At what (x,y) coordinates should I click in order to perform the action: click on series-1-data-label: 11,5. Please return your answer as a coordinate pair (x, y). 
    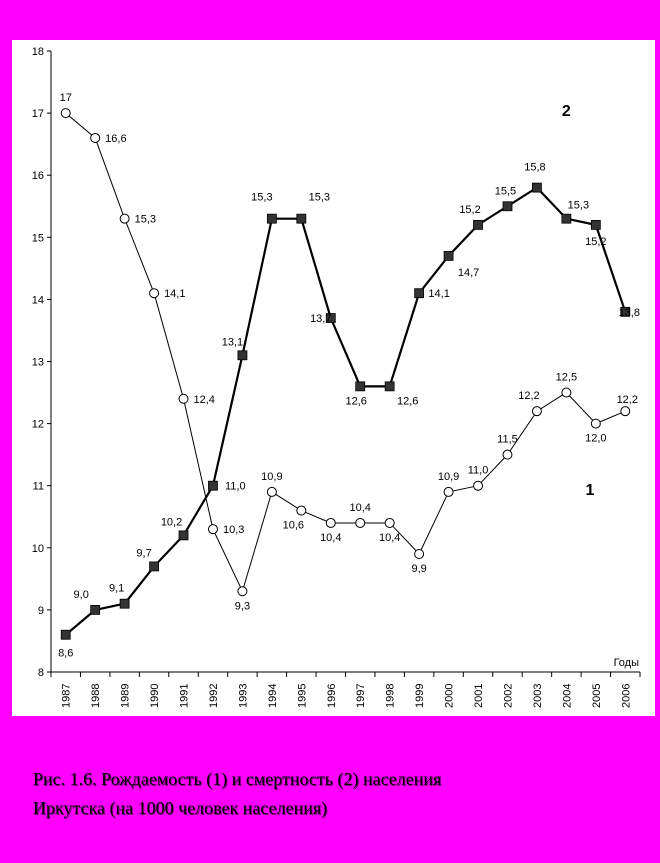
    Looking at the image, I should click on (507, 440).